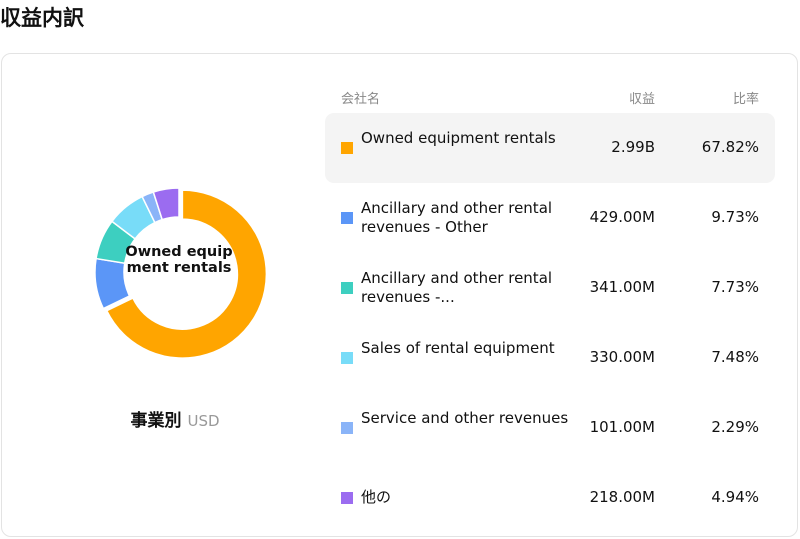 This screenshot has width=800, height=539. Describe the element at coordinates (376, 497) in the screenshot. I see `legend-company-name: 他の` at that location.